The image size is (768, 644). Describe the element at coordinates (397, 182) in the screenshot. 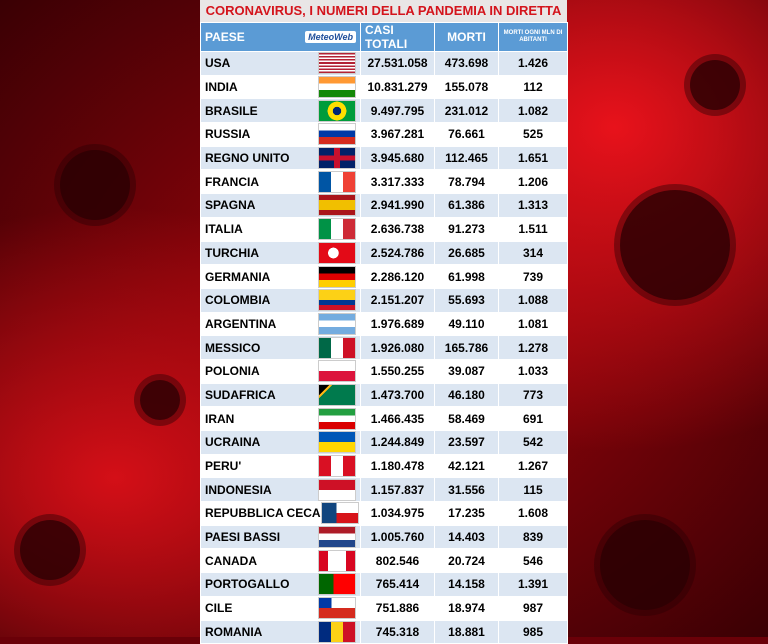

I see `cases-cell: 3.317.333` at that location.